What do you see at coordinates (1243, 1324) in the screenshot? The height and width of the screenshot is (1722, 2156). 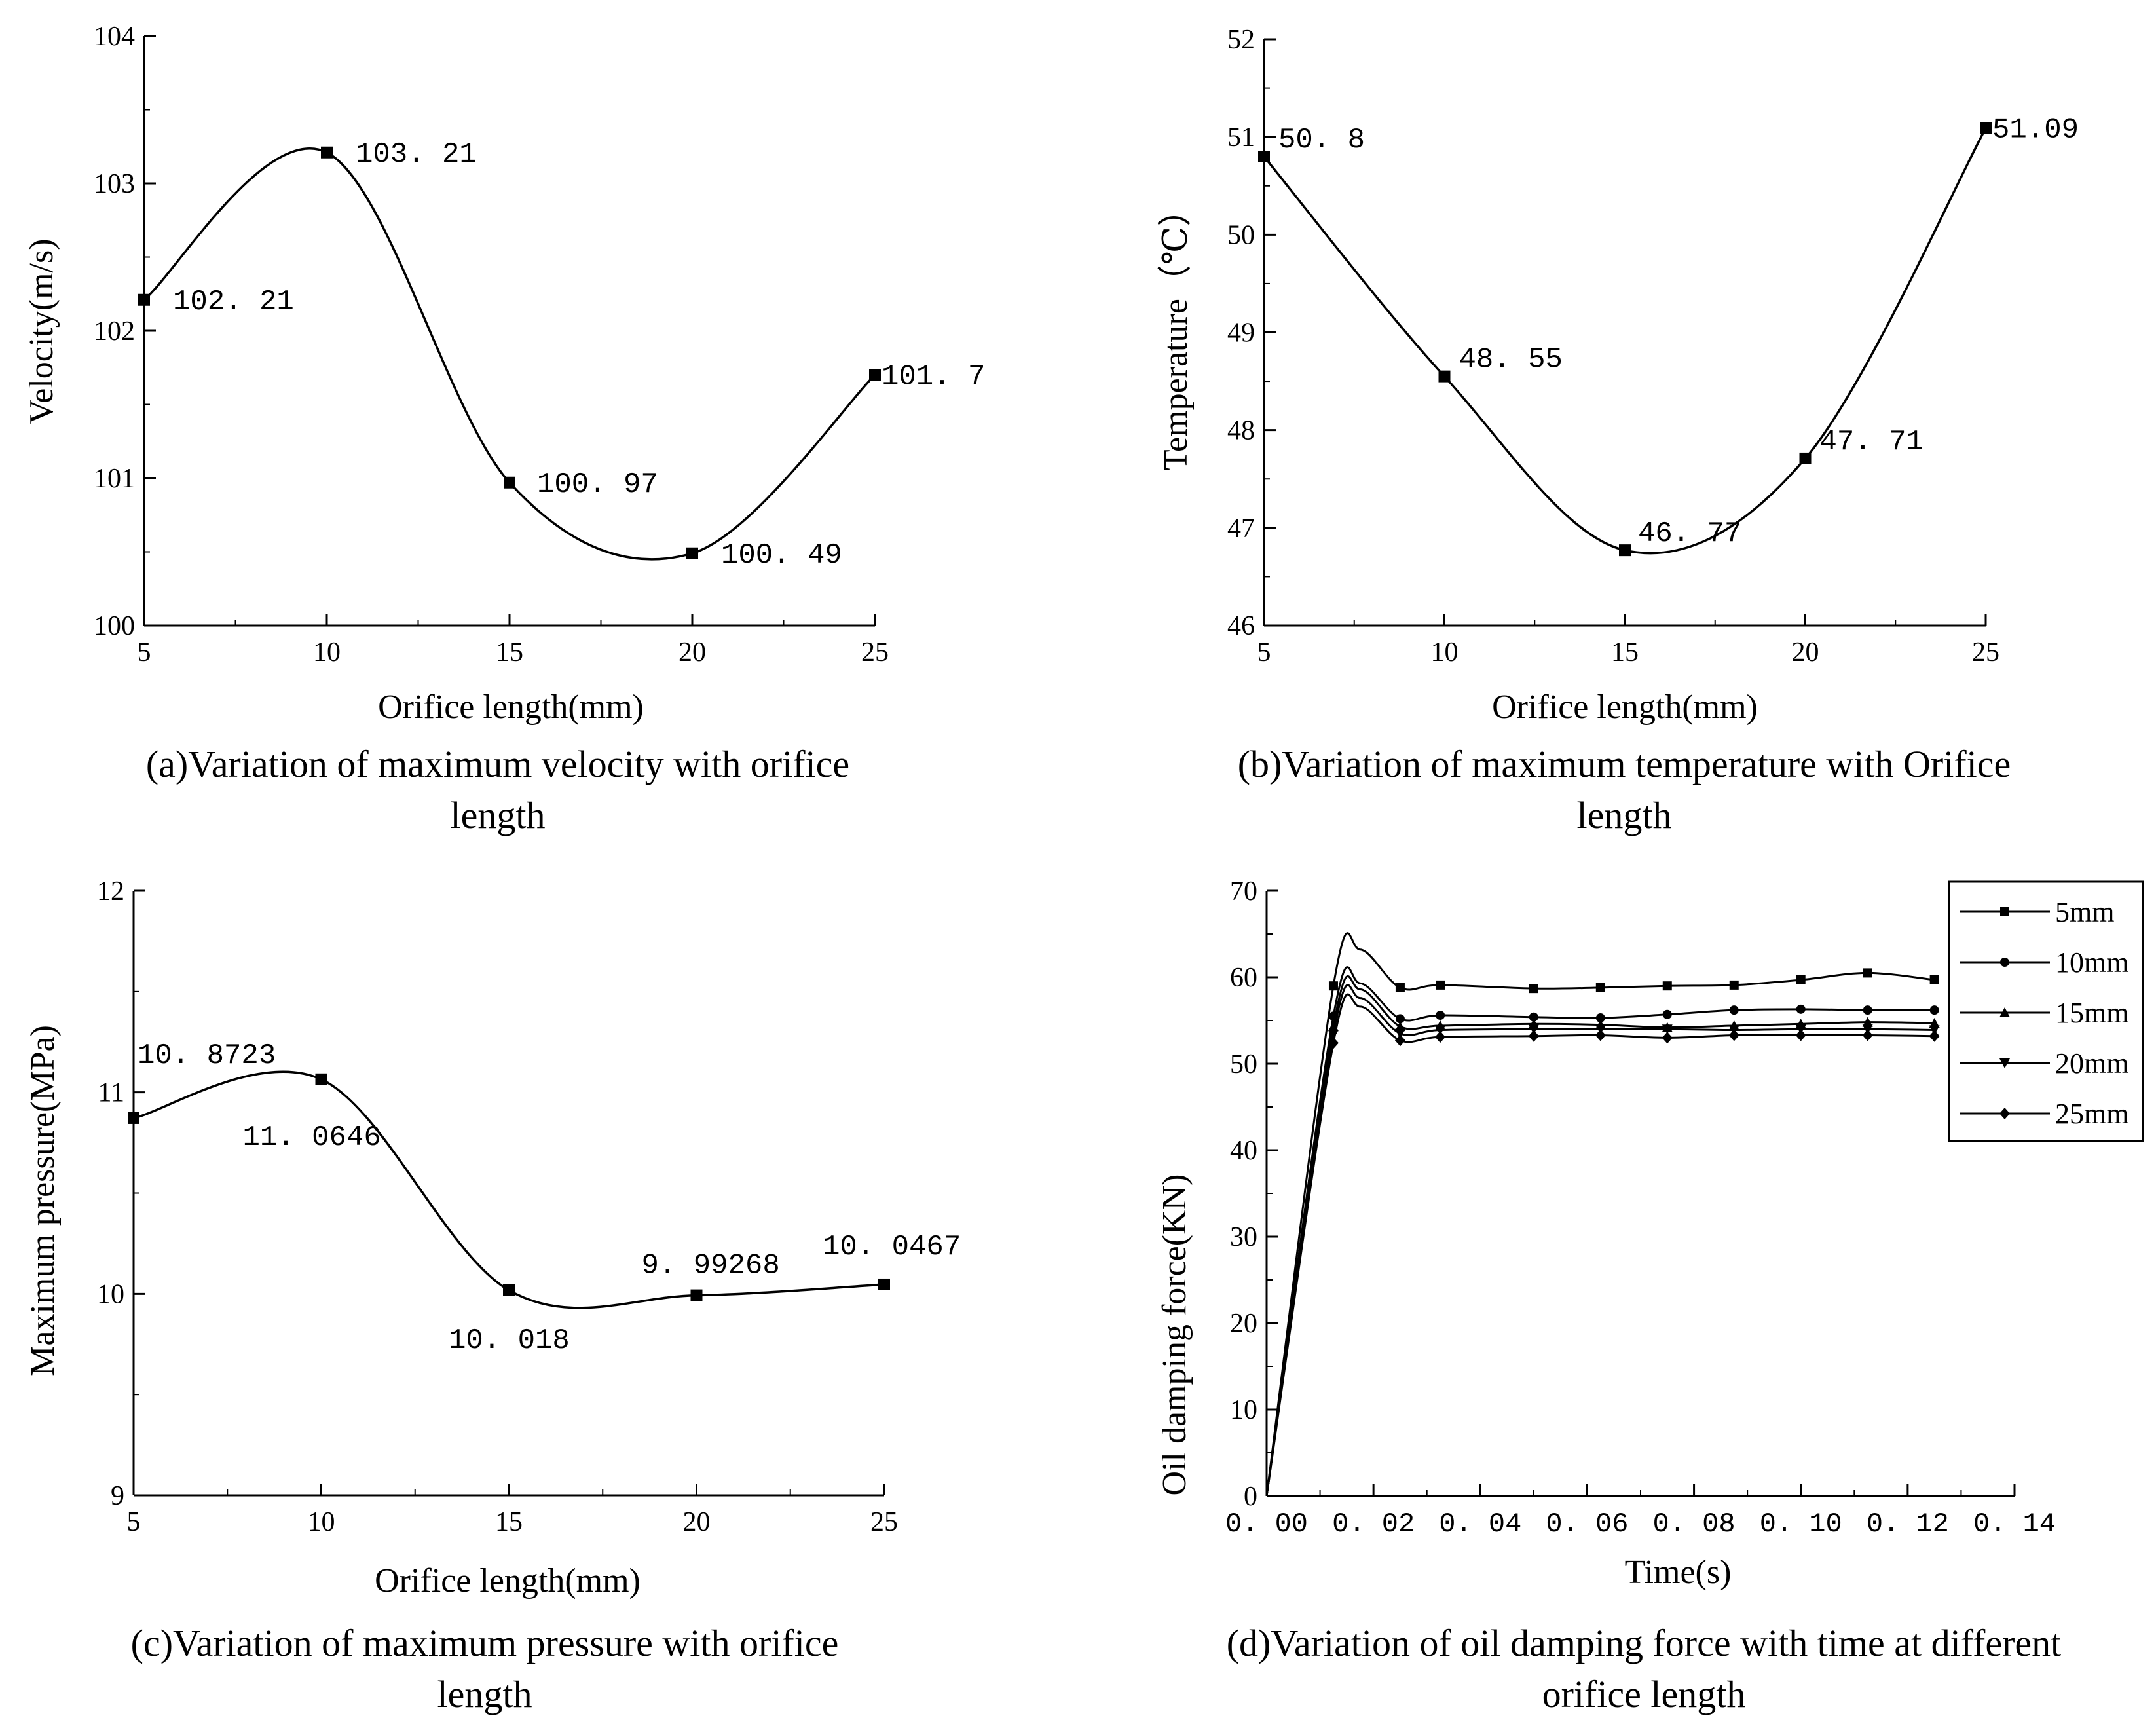 I see `chart-d-ytick-label: 20` at bounding box center [1243, 1324].